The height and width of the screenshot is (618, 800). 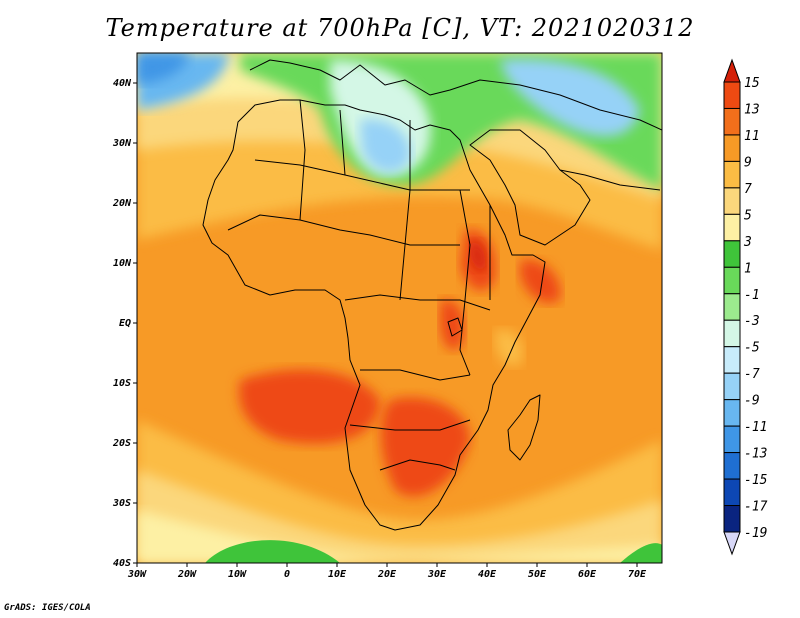 What do you see at coordinates (343, 230) in the screenshot?
I see `border-sahel` at bounding box center [343, 230].